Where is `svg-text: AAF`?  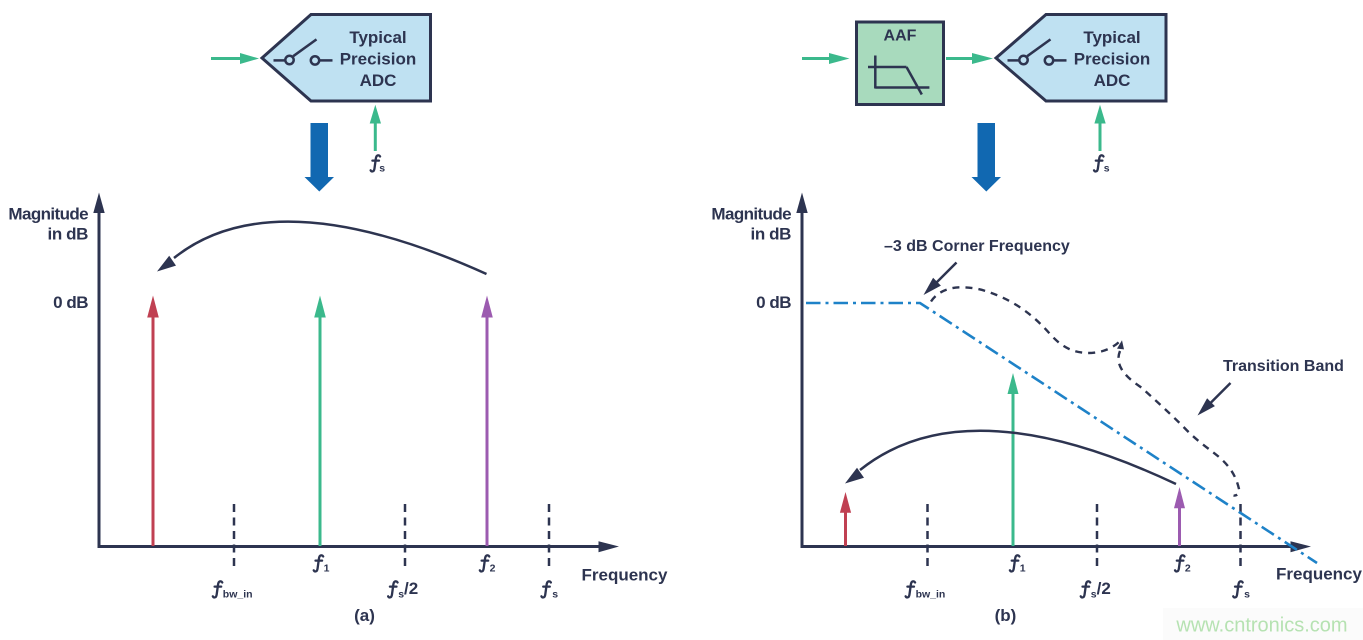
svg-text: AAF is located at coordinates (900, 36).